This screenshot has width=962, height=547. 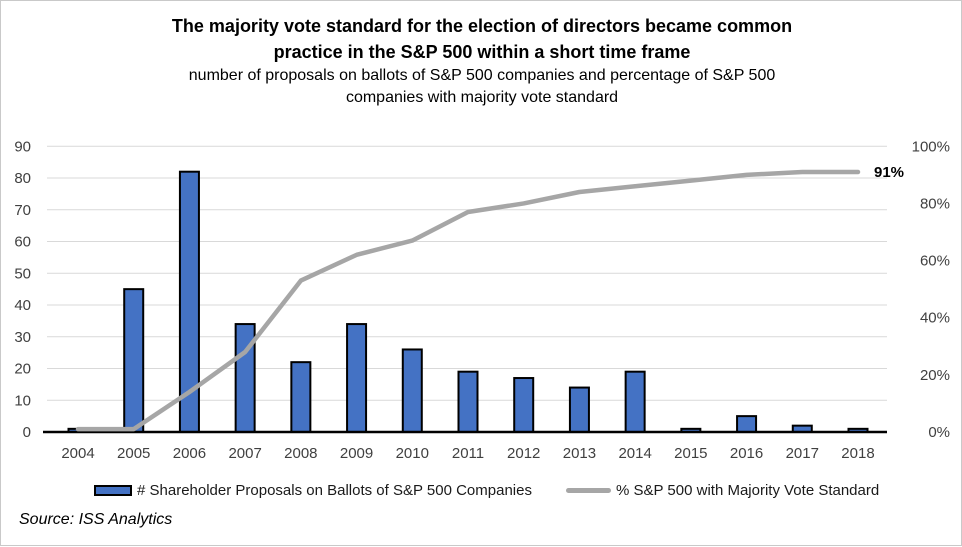 I want to click on chart-subtitle-line-2: companies with majority vote standard, so click(x=482, y=97).